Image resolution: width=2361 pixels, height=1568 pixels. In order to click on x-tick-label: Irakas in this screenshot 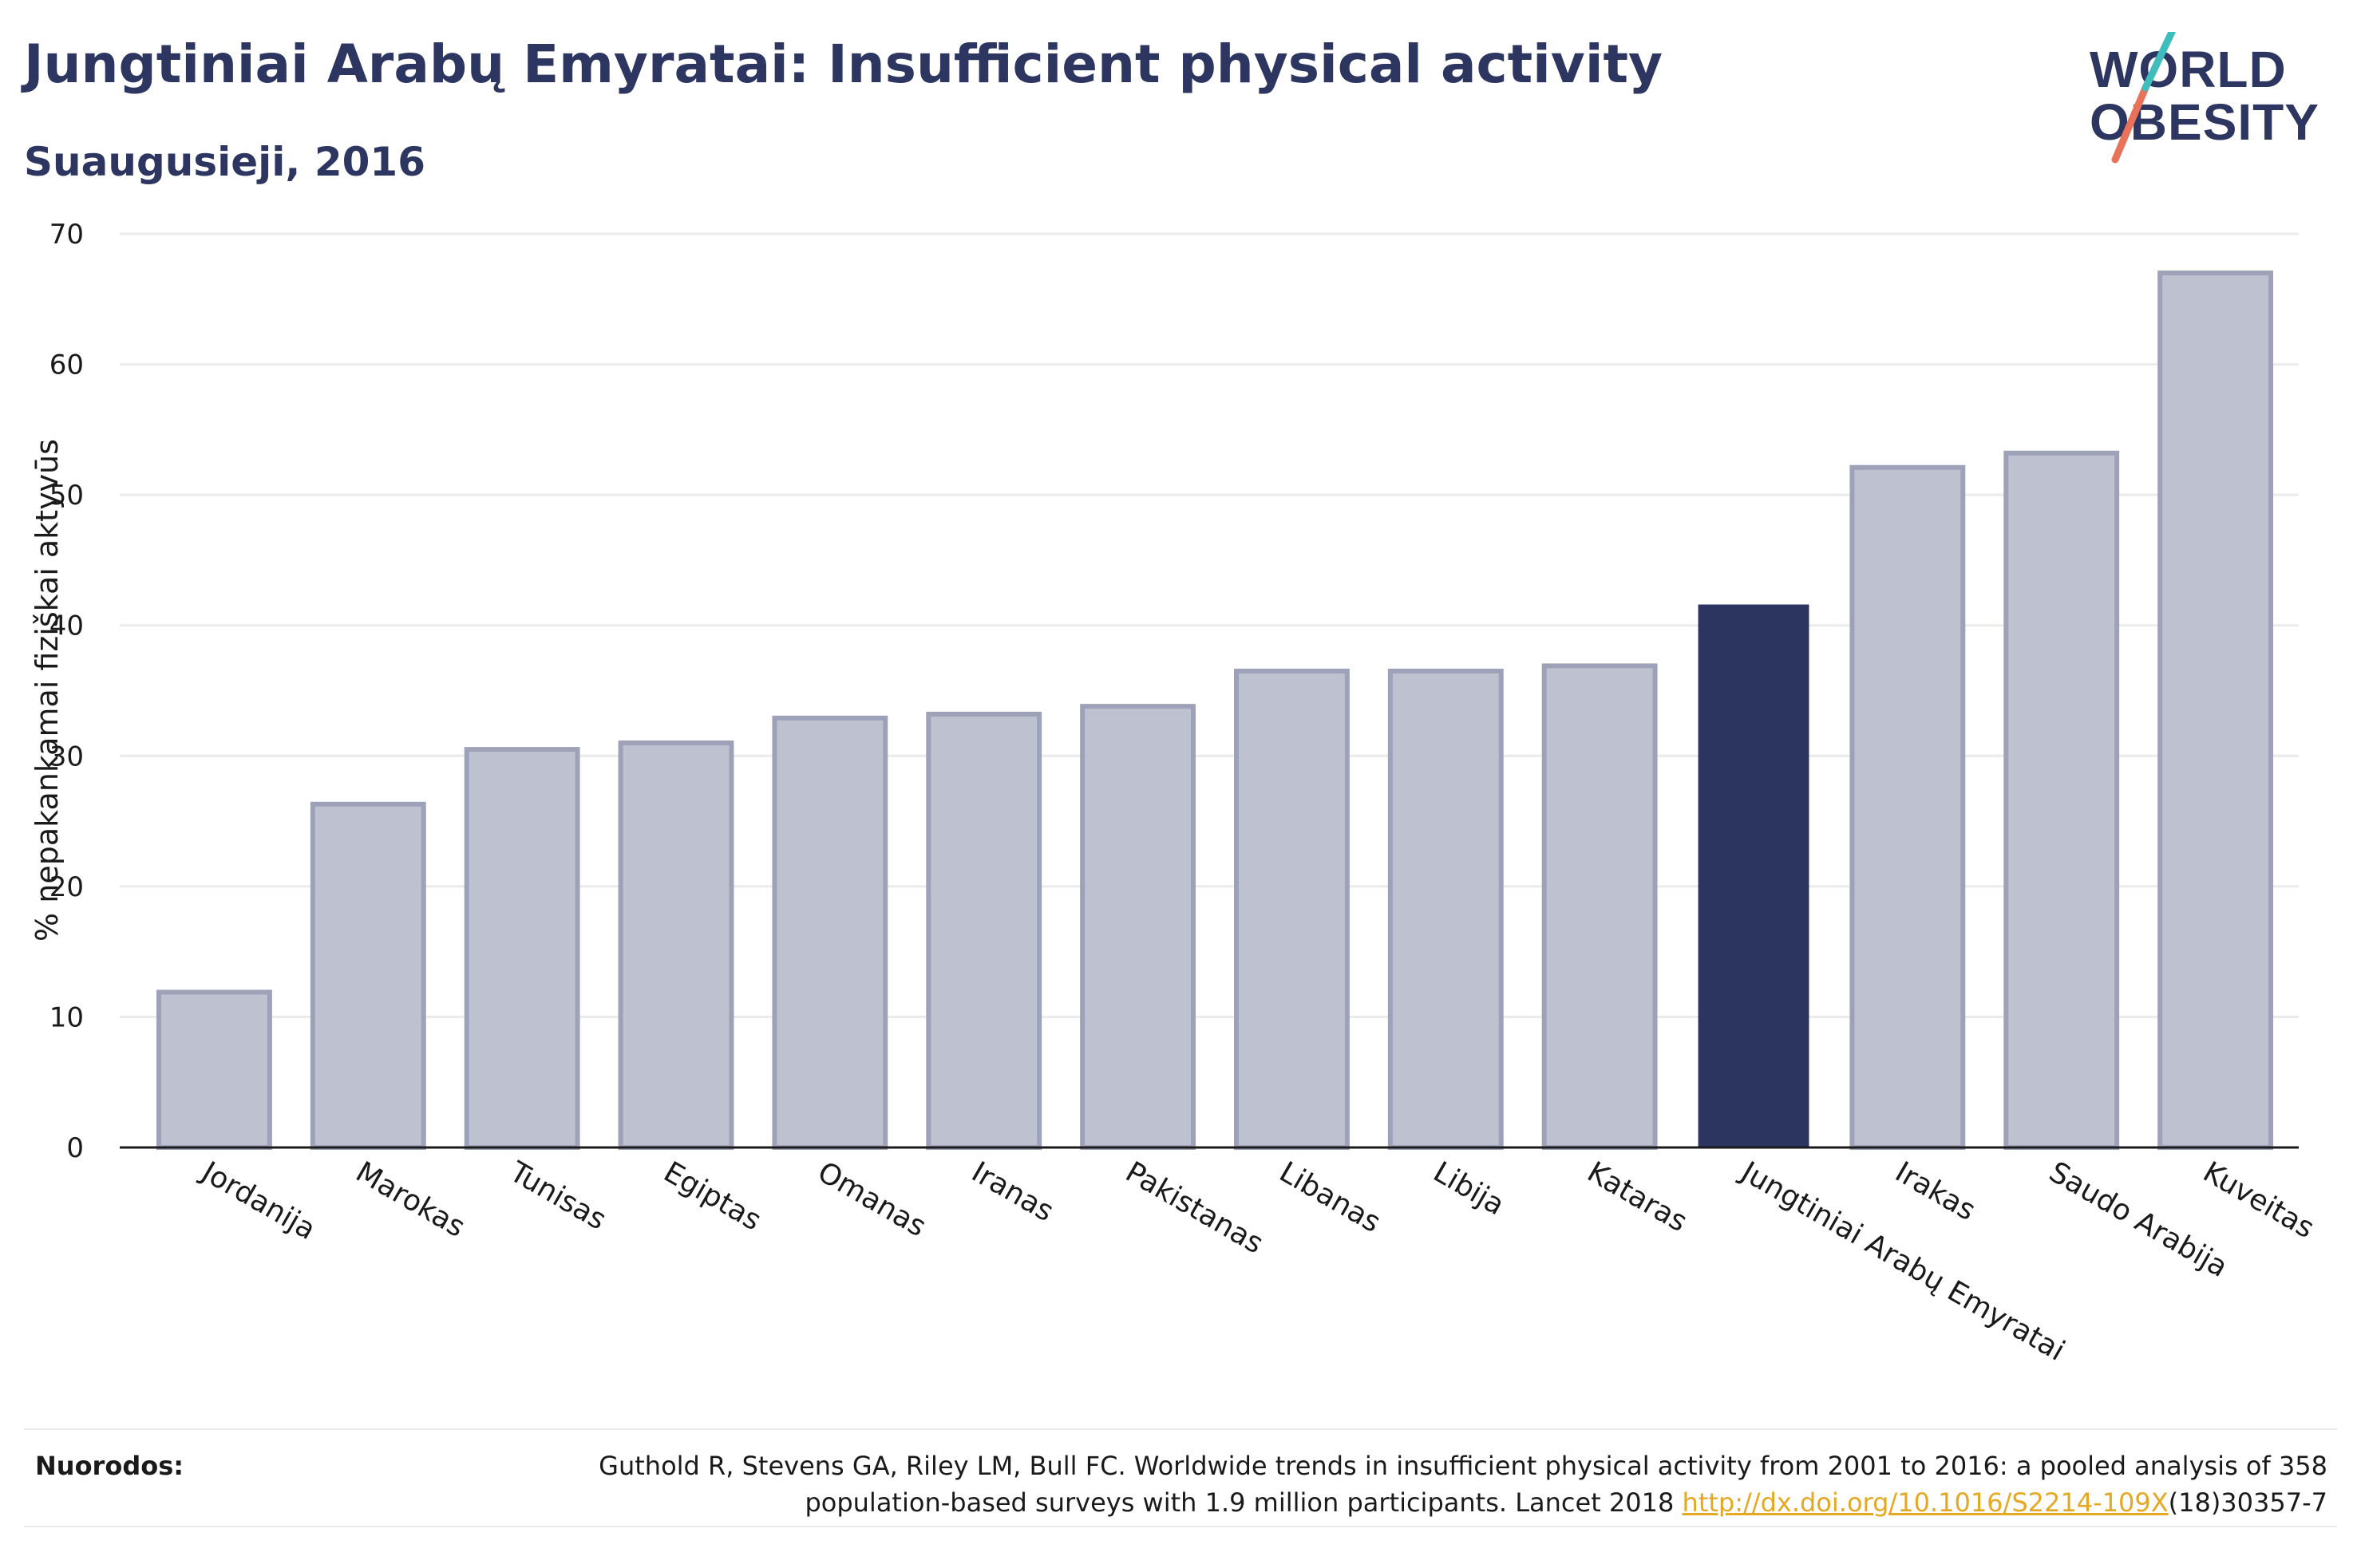, I will do `click(1934, 1191)`.